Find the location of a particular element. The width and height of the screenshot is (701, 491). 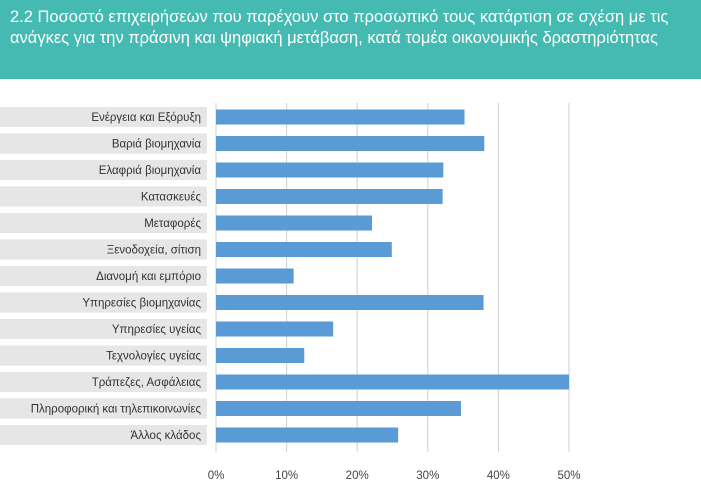

category-label: Υπηρεσίες βιομηχανίας is located at coordinates (141, 304).